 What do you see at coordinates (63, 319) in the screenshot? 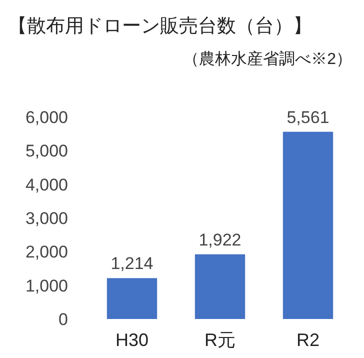
I see `y-tick-label: 0` at bounding box center [63, 319].